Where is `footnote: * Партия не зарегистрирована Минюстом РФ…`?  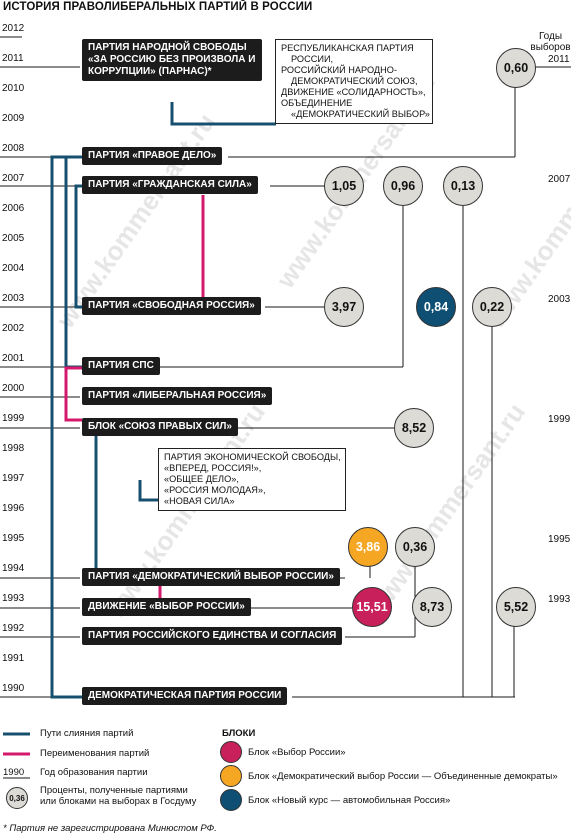
footnote: * Партия не зарегистрирована Минюстом РФ… is located at coordinates (110, 828).